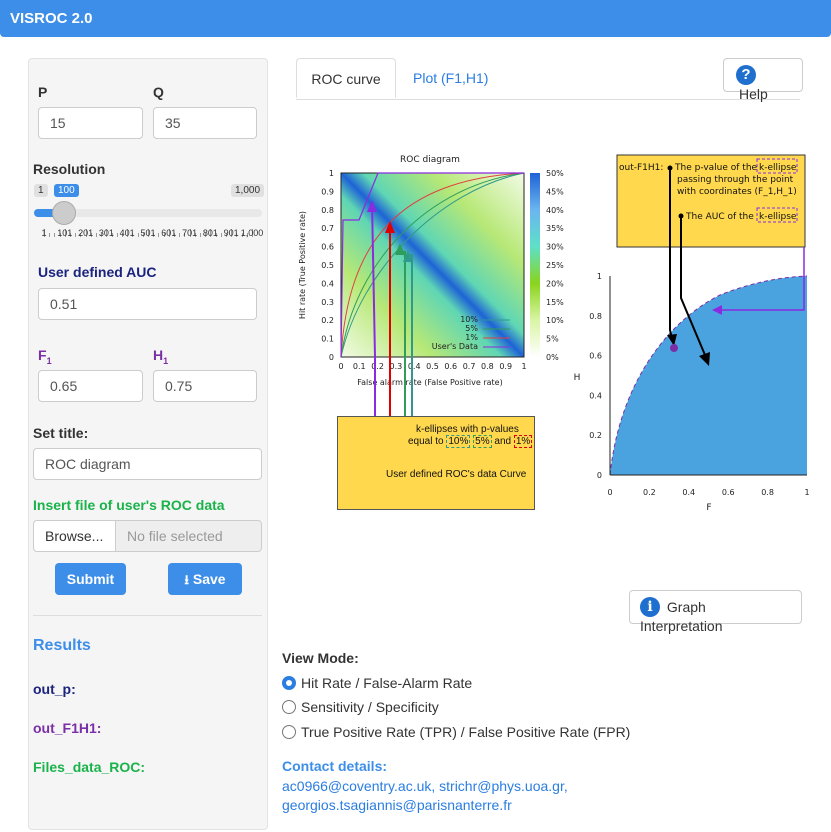  I want to click on contact-line2: georgios.tsagiannis@parisnanterre.fr, so click(397, 805).